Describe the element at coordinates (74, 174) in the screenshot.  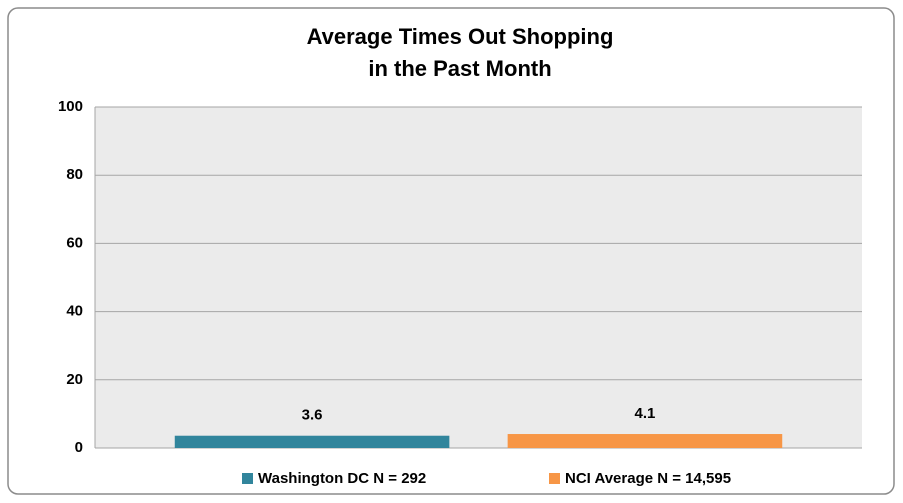
I see `y-tick-label: 80` at that location.